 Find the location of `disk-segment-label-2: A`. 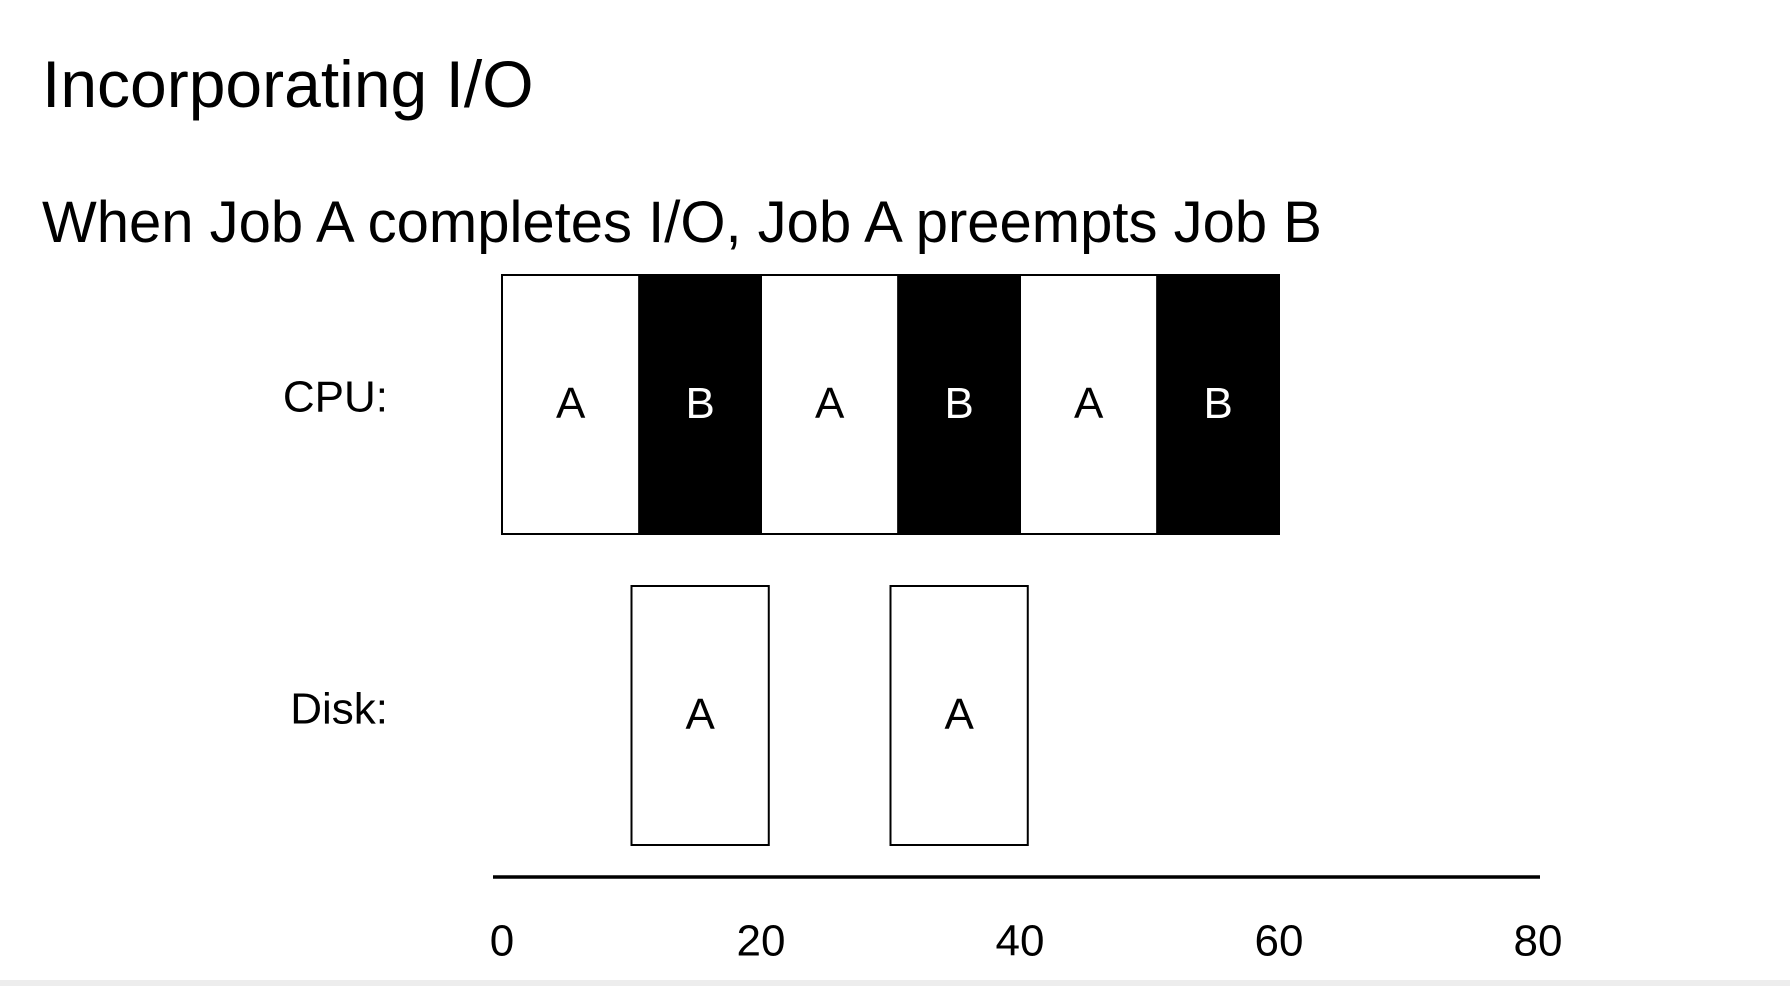

disk-segment-label-2: A is located at coordinates (959, 714).